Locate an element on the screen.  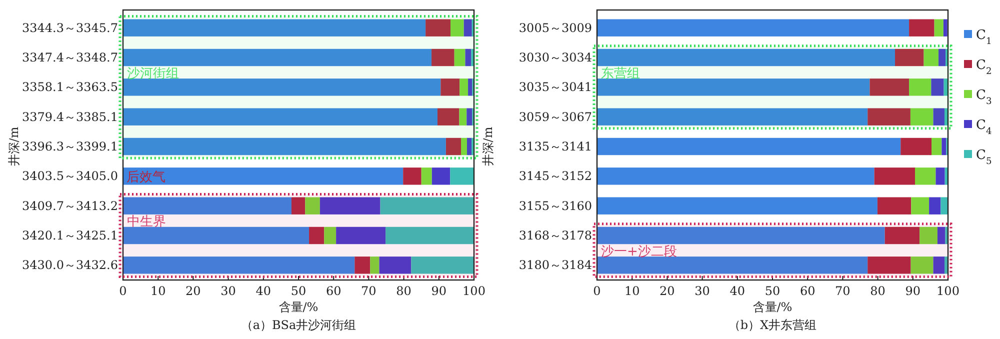
y-tick-label: 3168～3178 is located at coordinates (555, 235).